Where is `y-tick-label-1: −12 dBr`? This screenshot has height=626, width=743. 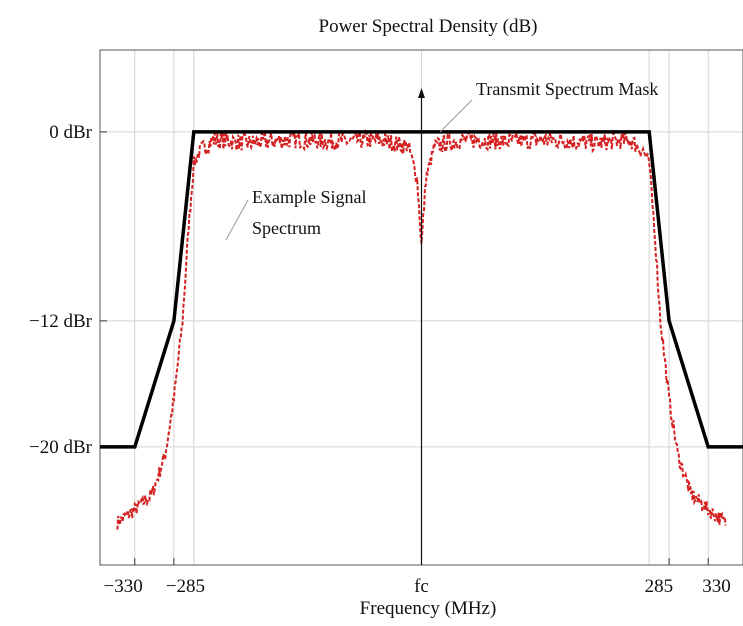
y-tick-label-1: −12 dBr is located at coordinates (61, 321).